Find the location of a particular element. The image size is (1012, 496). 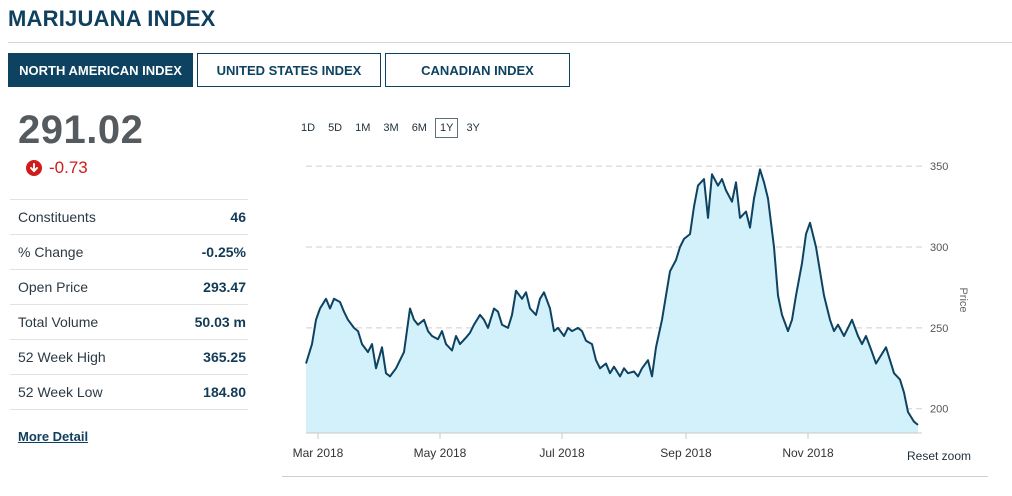

stat-value: 46 is located at coordinates (238, 217).